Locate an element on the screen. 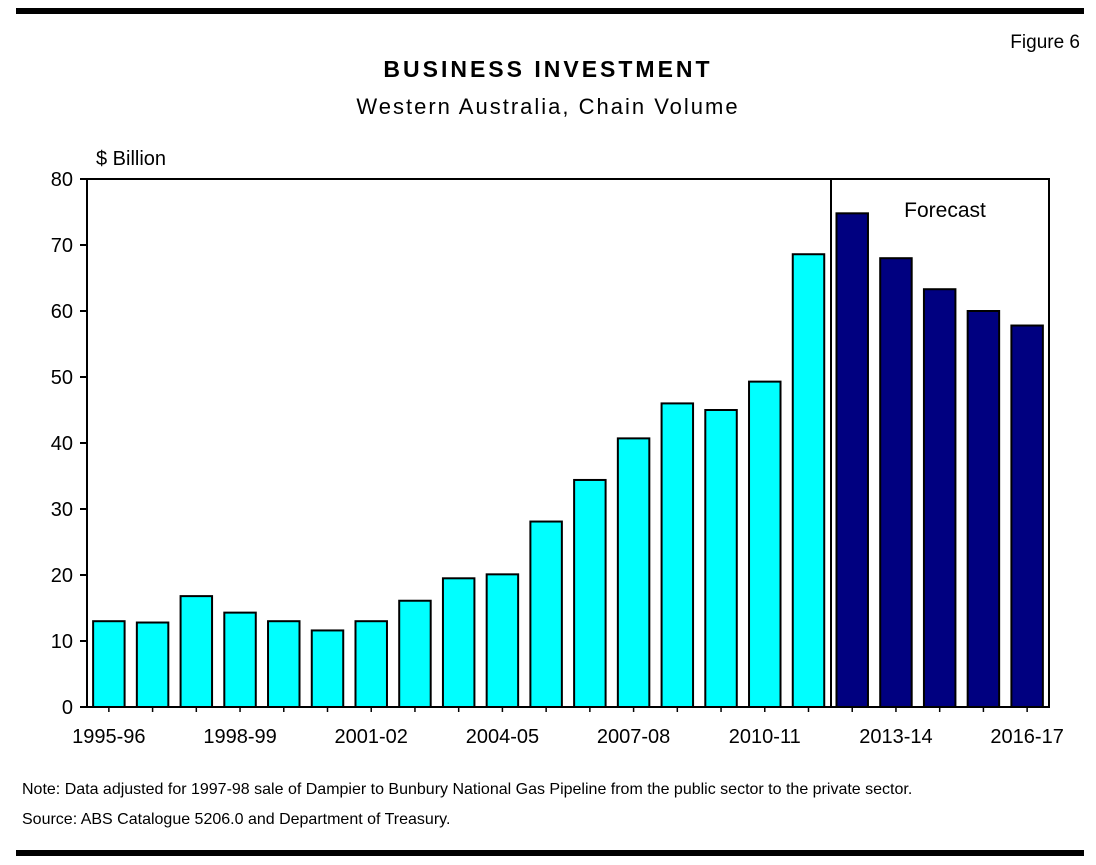 This screenshot has width=1096, height=865. y-tick-label: 20 is located at coordinates (62, 576).